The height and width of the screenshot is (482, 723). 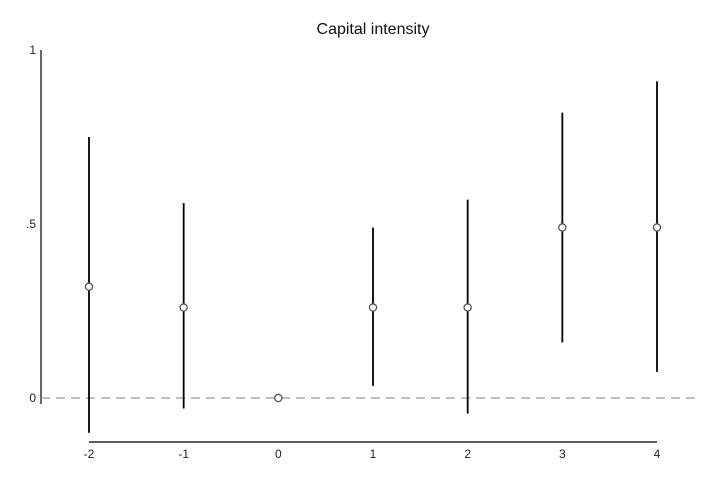 What do you see at coordinates (278, 454) in the screenshot?
I see `x-tick-label: 0` at bounding box center [278, 454].